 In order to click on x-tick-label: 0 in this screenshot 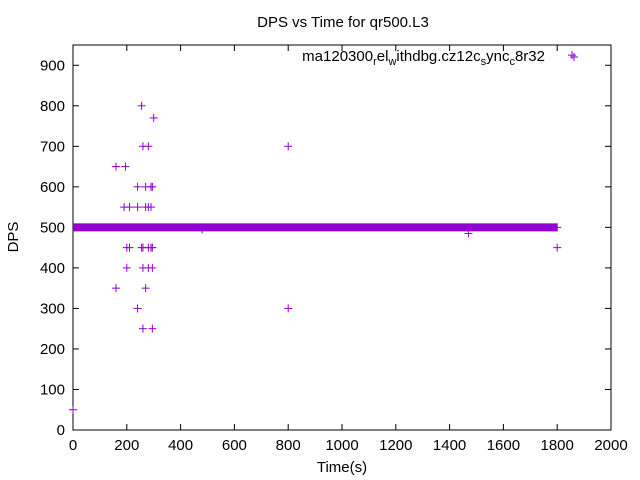, I will do `click(73, 445)`.